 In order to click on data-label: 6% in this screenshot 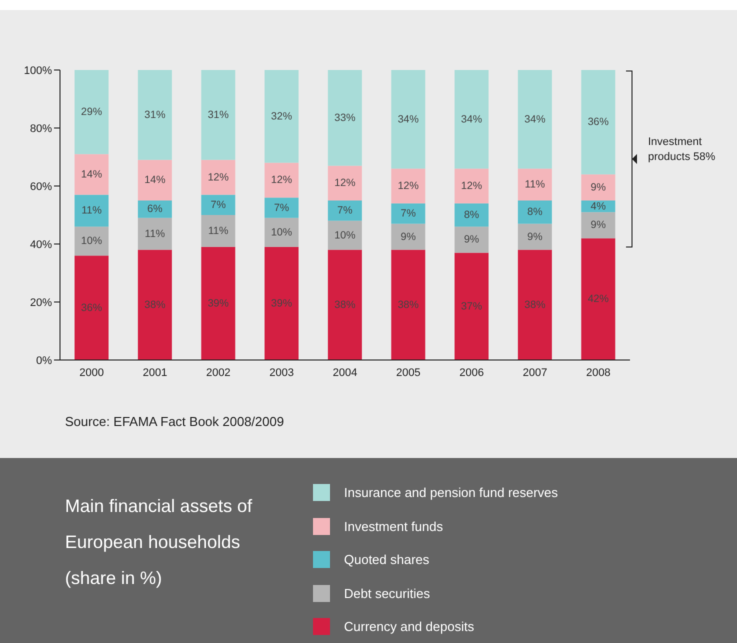, I will do `click(154, 209)`.